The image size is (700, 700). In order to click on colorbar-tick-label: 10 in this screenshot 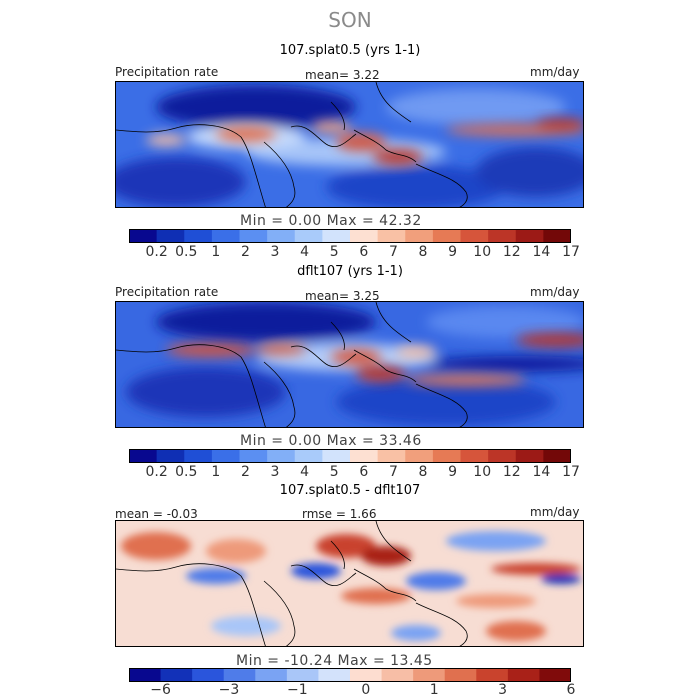, I will do `click(482, 472)`.